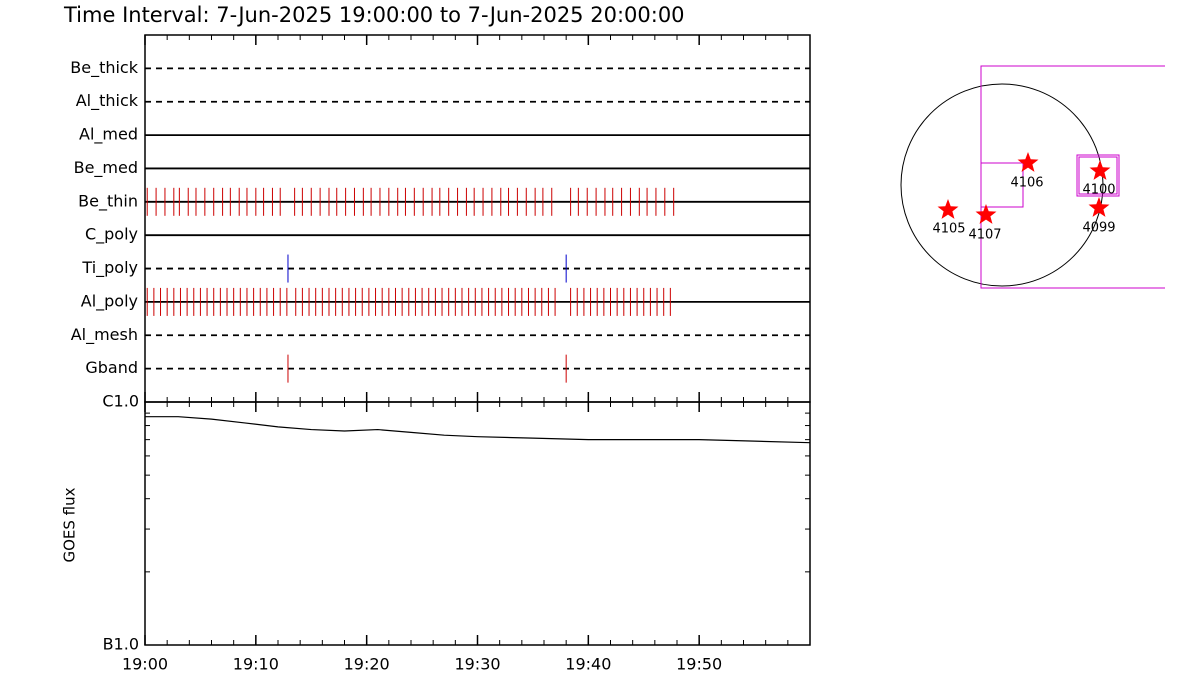  What do you see at coordinates (109, 268) in the screenshot?
I see `row-label: Ti_poly` at bounding box center [109, 268].